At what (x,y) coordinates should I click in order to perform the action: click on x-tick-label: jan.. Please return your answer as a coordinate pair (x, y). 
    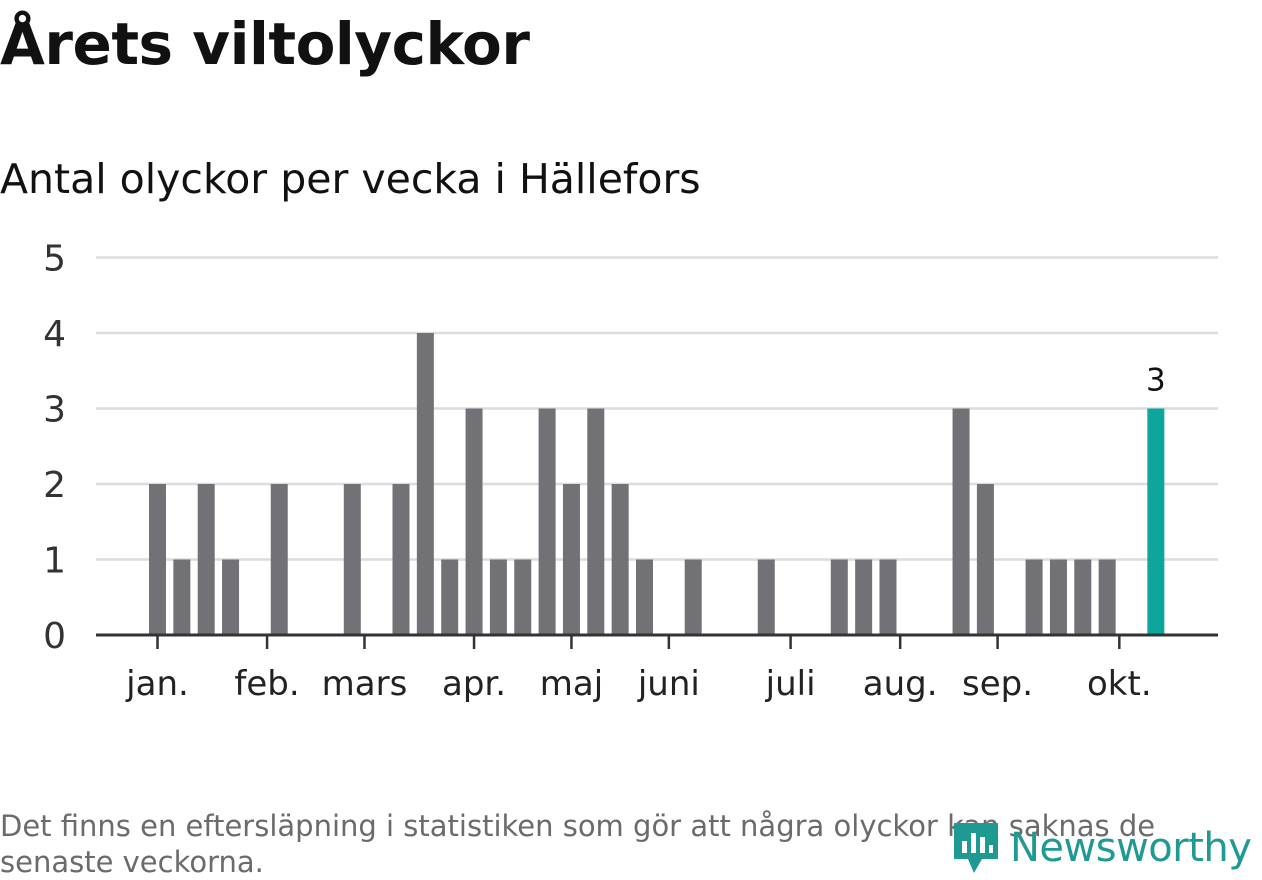
    Looking at the image, I should click on (157, 684).